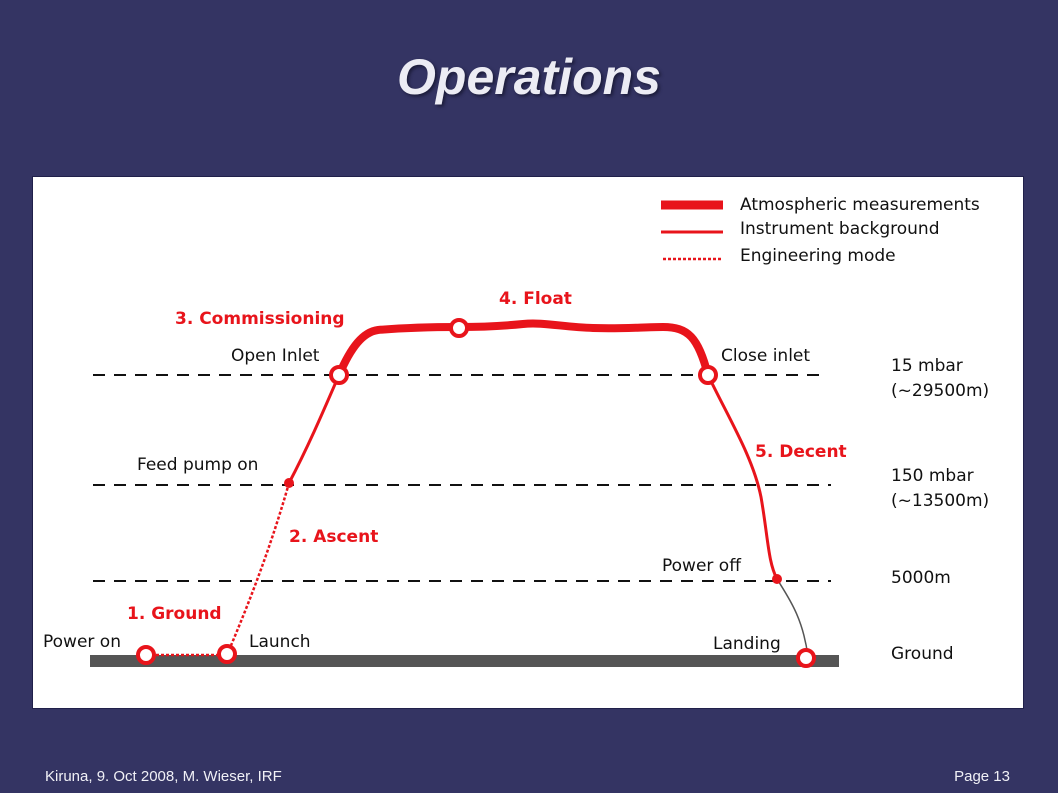 The height and width of the screenshot is (793, 1058). Describe the element at coordinates (940, 501) in the screenshot. I see `level-150mbar-alt-label: (~13500m)` at that location.